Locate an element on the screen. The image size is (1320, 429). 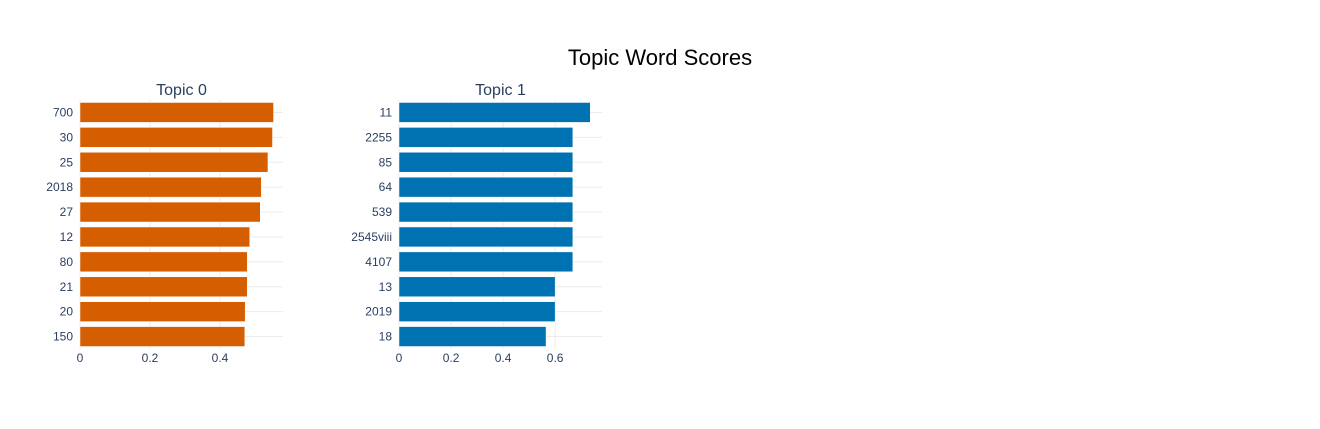
y-tick-label: 11 is located at coordinates (386, 112).